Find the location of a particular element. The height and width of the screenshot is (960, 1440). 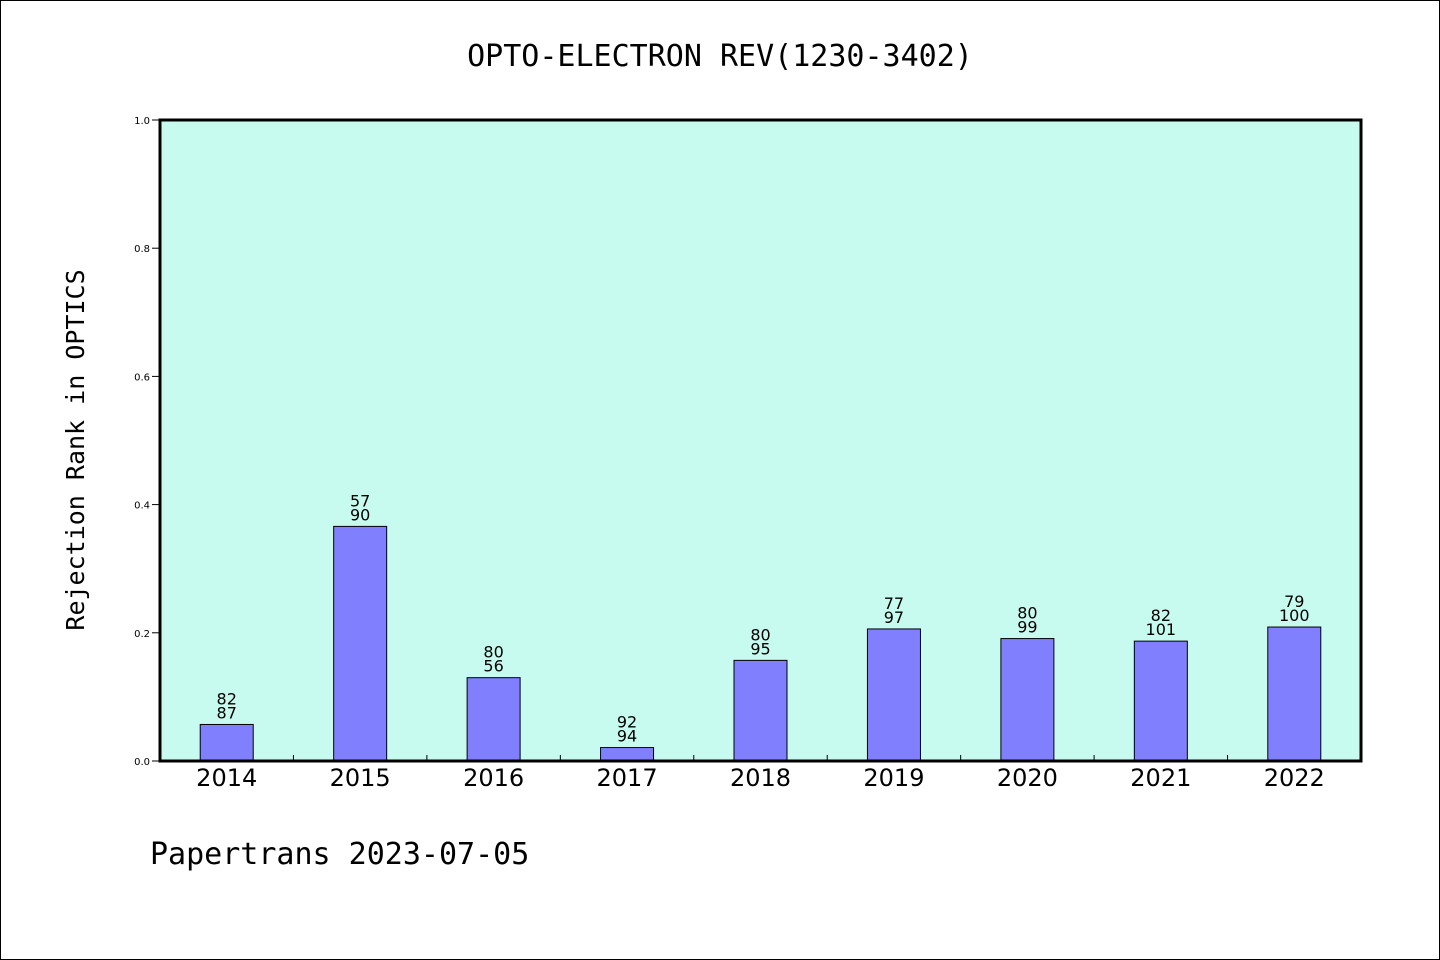

bar-label-top: 92 is located at coordinates (627, 722).